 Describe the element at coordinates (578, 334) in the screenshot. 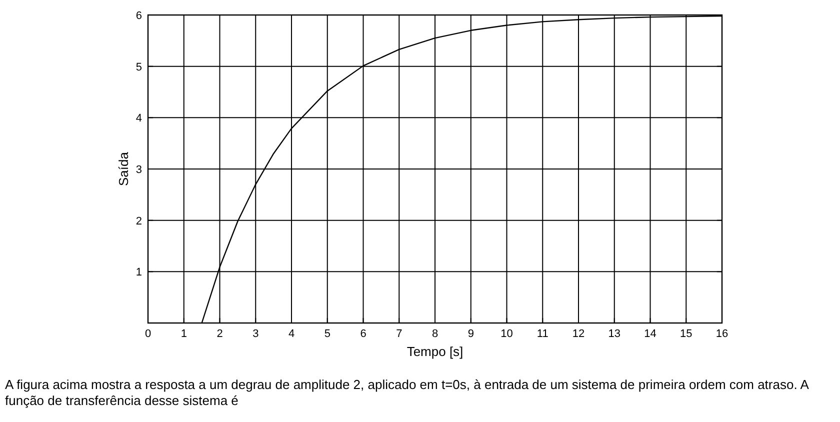

I see `x-tick-label: 12` at that location.